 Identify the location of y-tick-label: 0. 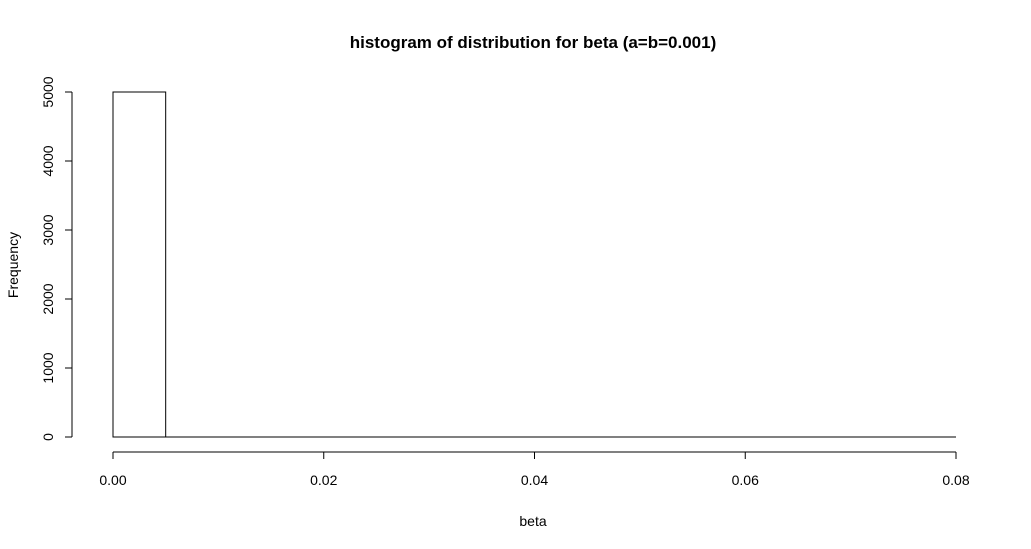
(48, 437).